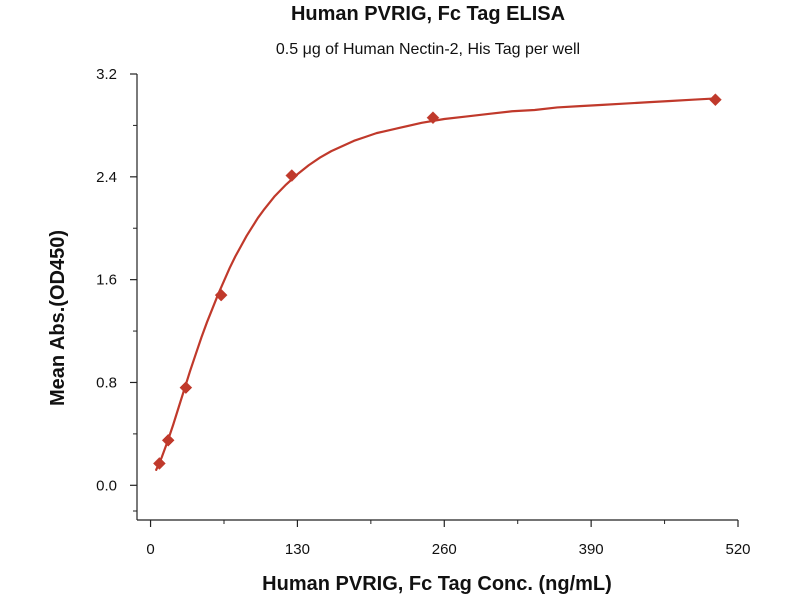 The image size is (800, 605). What do you see at coordinates (444, 549) in the screenshot?
I see `x-tick-label: 260` at bounding box center [444, 549].